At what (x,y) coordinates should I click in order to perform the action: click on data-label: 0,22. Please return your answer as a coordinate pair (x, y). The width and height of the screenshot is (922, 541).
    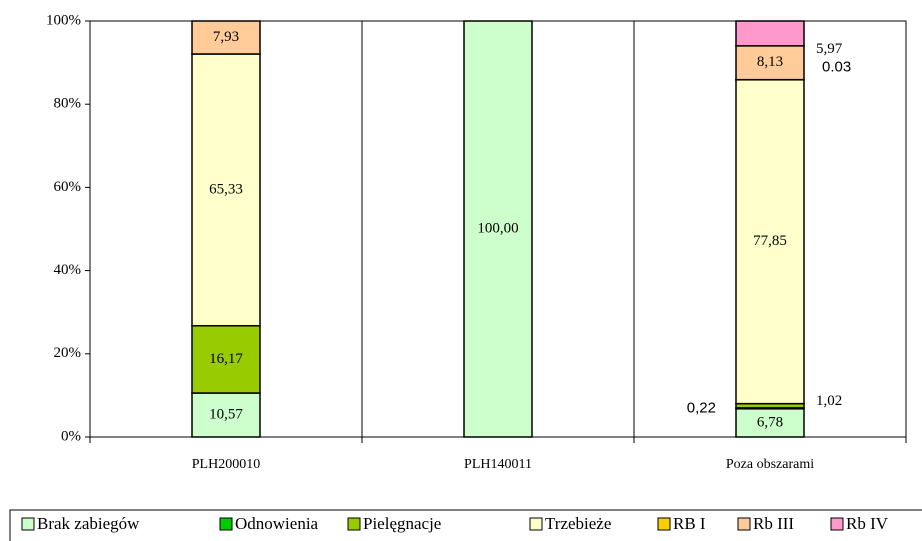
    Looking at the image, I should click on (701, 407).